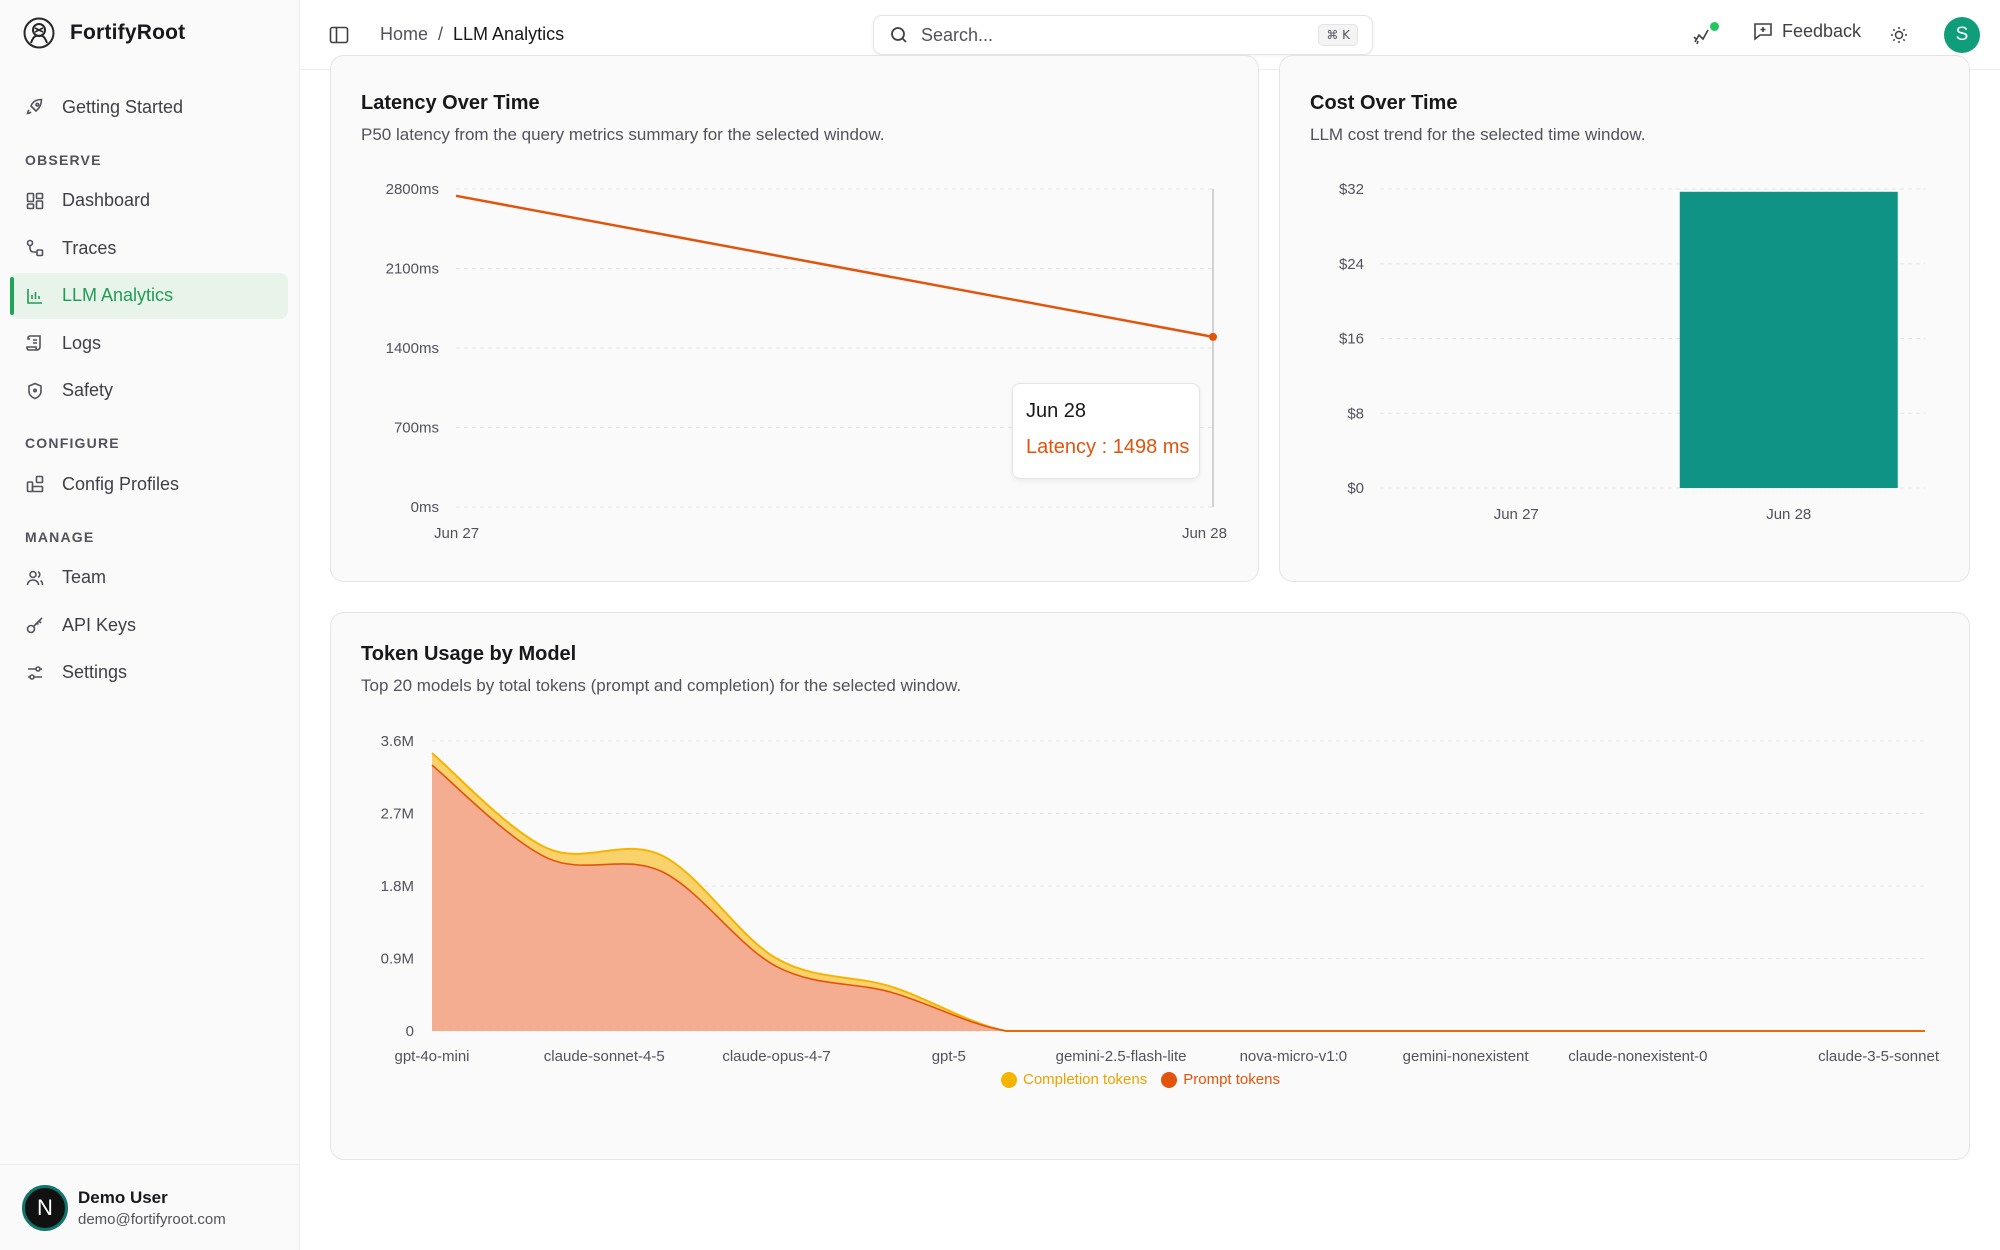 This screenshot has width=2000, height=1250. I want to click on breadcrumb-home: Home, so click(404, 34).